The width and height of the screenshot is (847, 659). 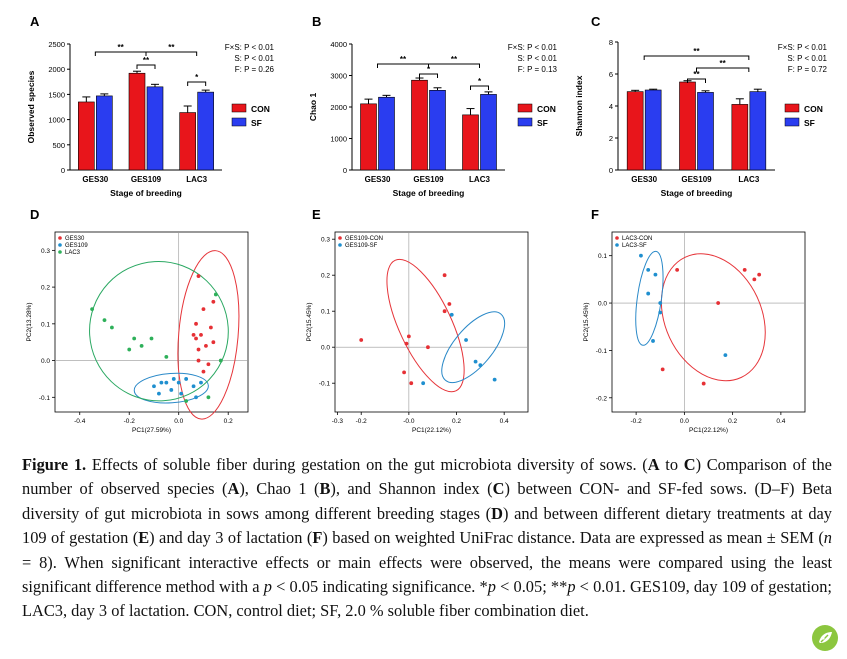 I want to click on legend-swatch-sf, so click(x=792, y=122).